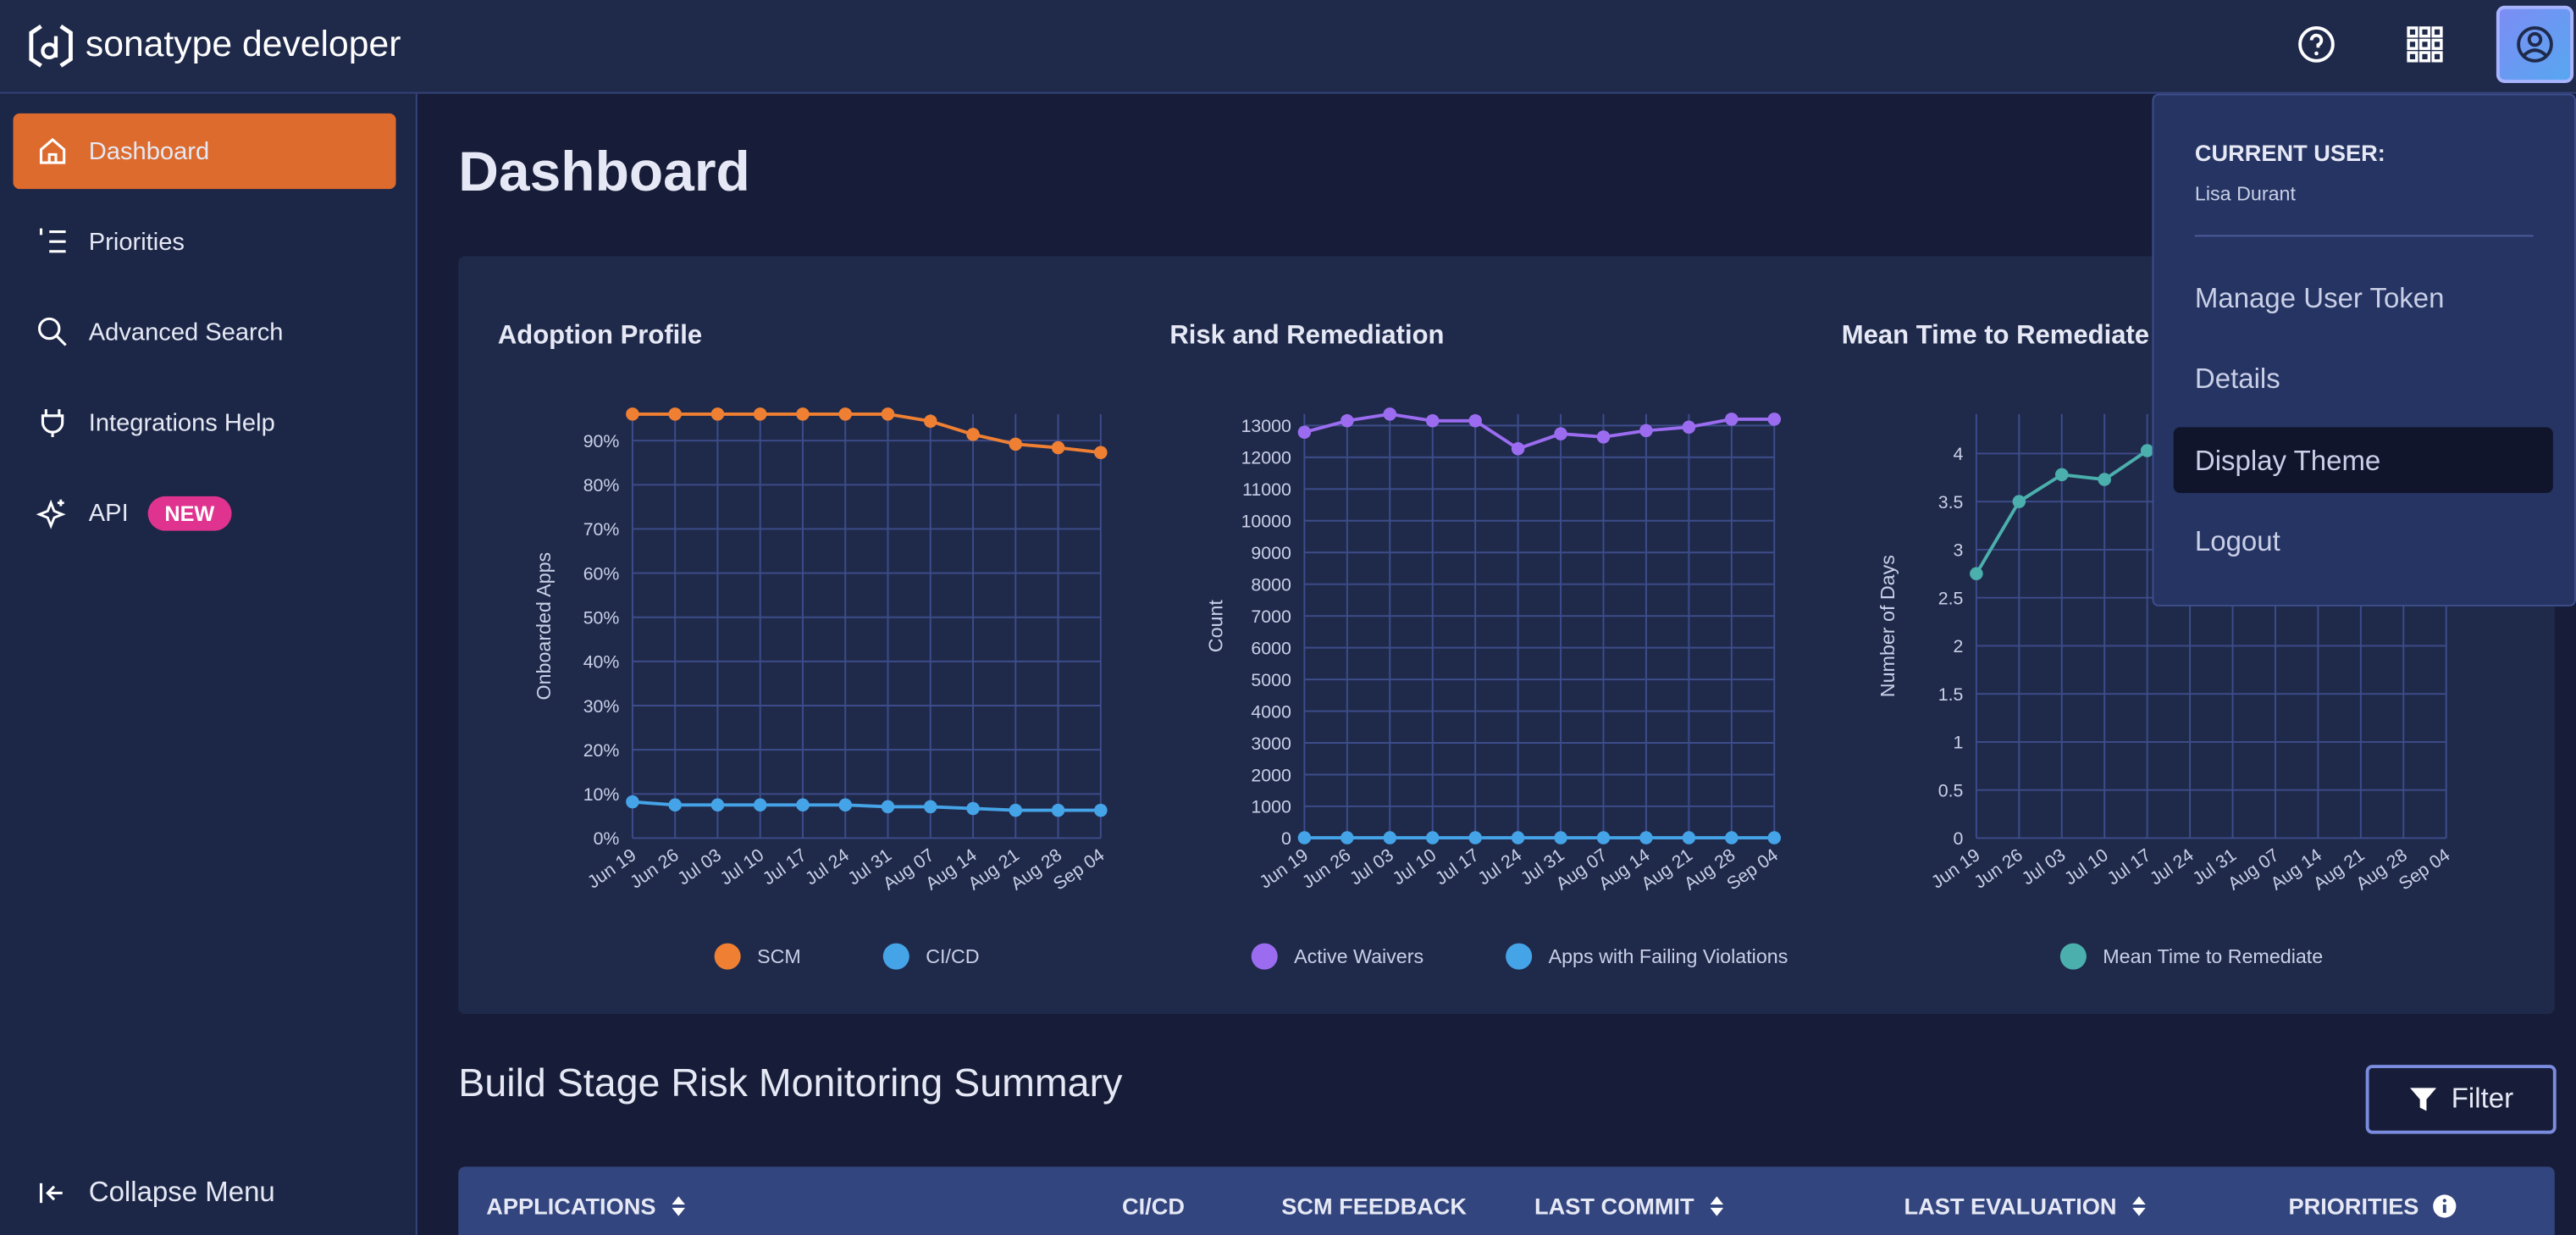 Image resolution: width=2576 pixels, height=1235 pixels. I want to click on col-header: LAST COMMIT, so click(1630, 1207).